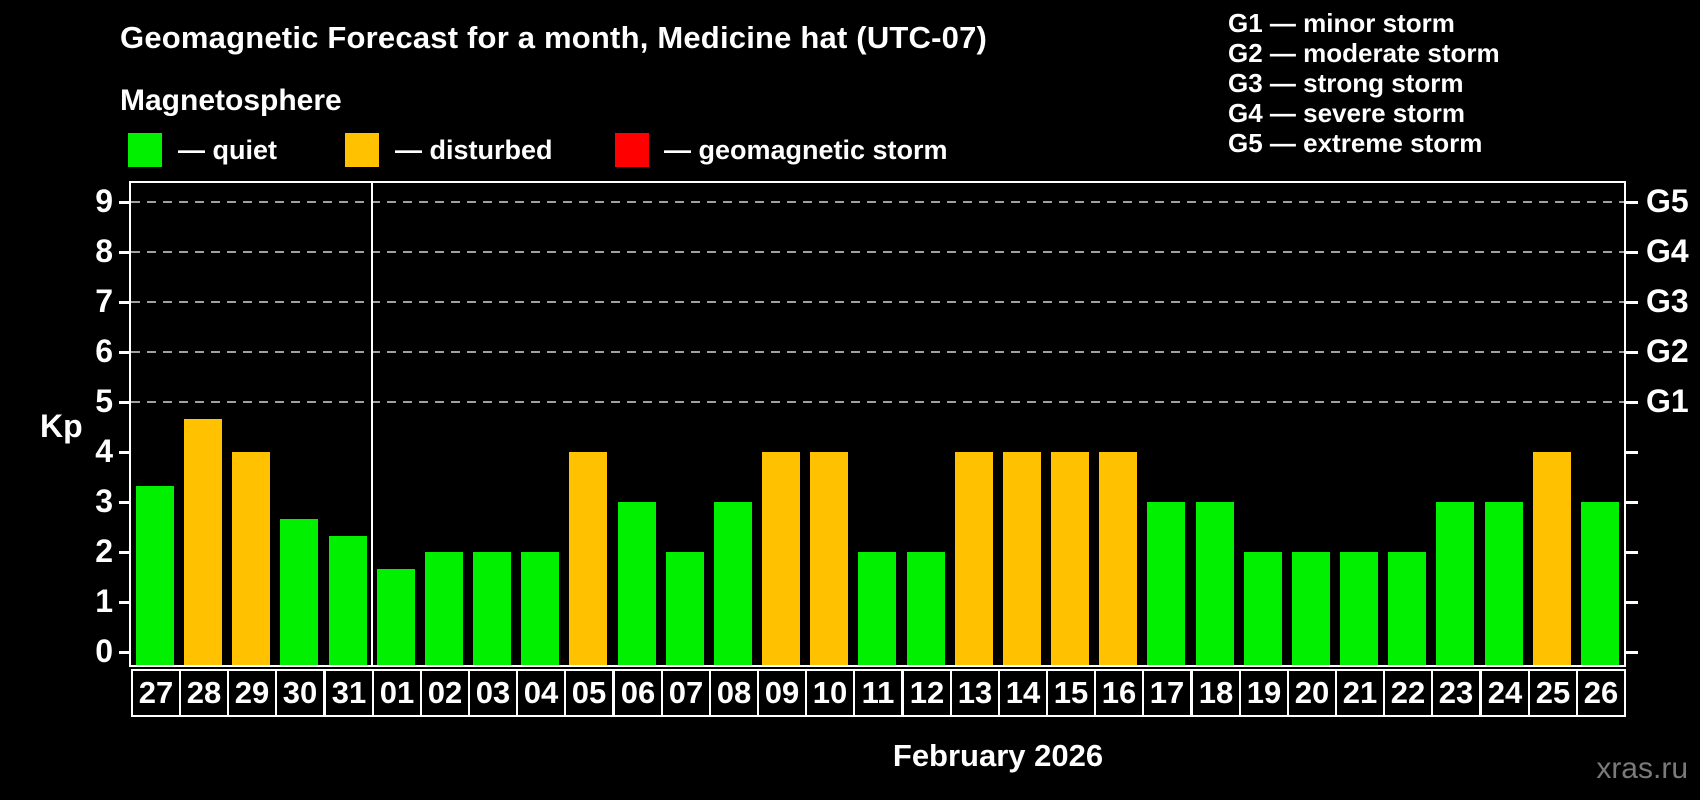 The image size is (1700, 800). I want to click on gridline-kp5, so click(877, 402).